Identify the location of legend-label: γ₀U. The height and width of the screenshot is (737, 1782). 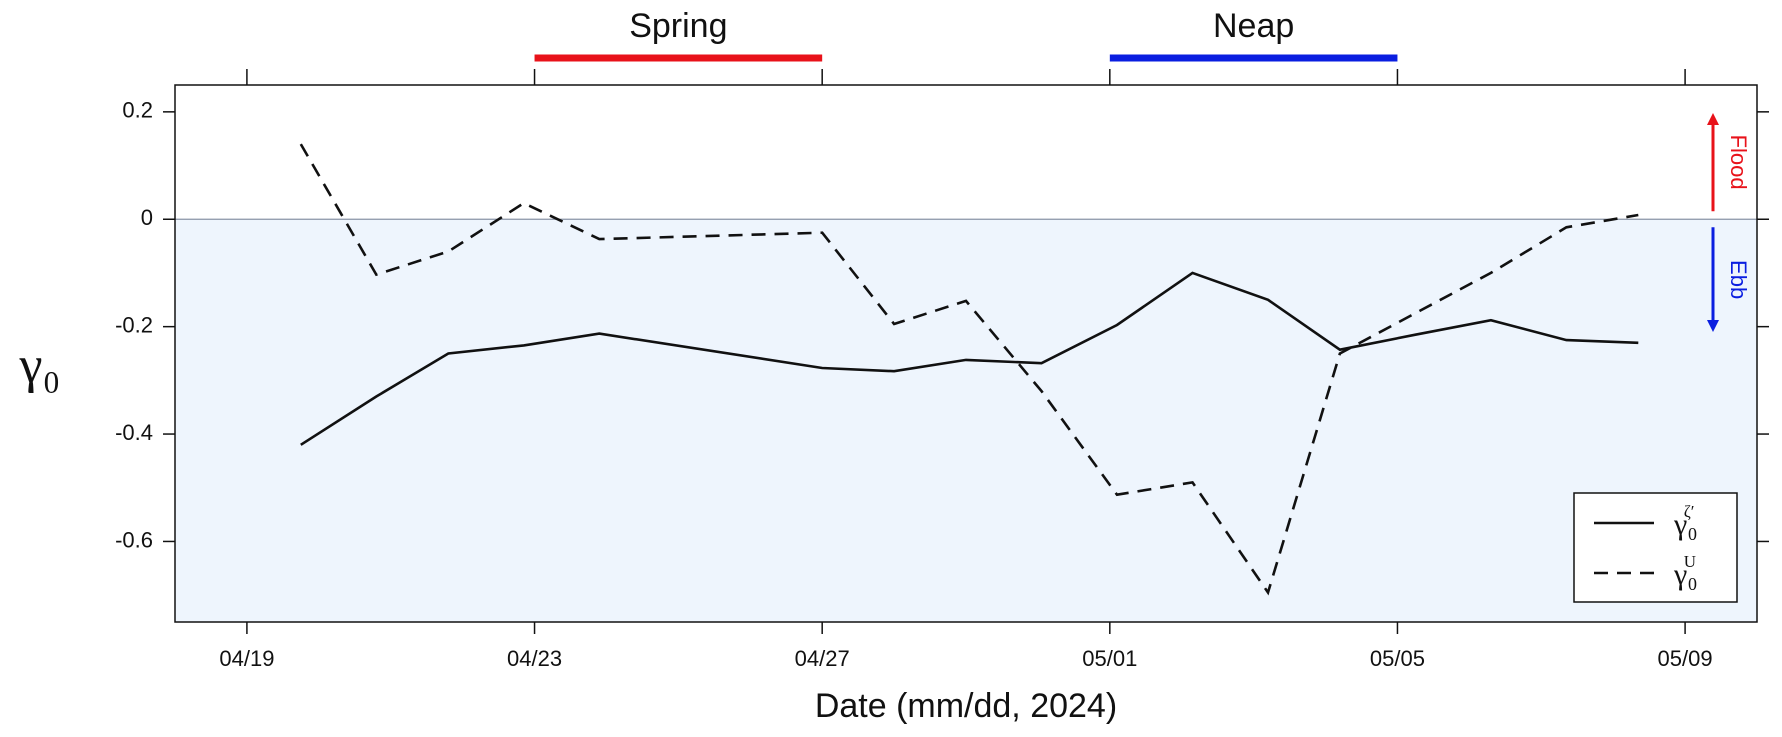
(1685, 571).